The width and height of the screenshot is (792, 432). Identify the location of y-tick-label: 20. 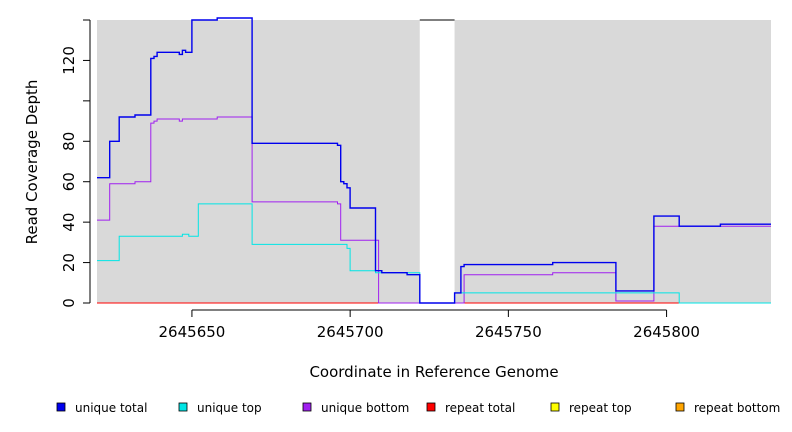
(69, 262).